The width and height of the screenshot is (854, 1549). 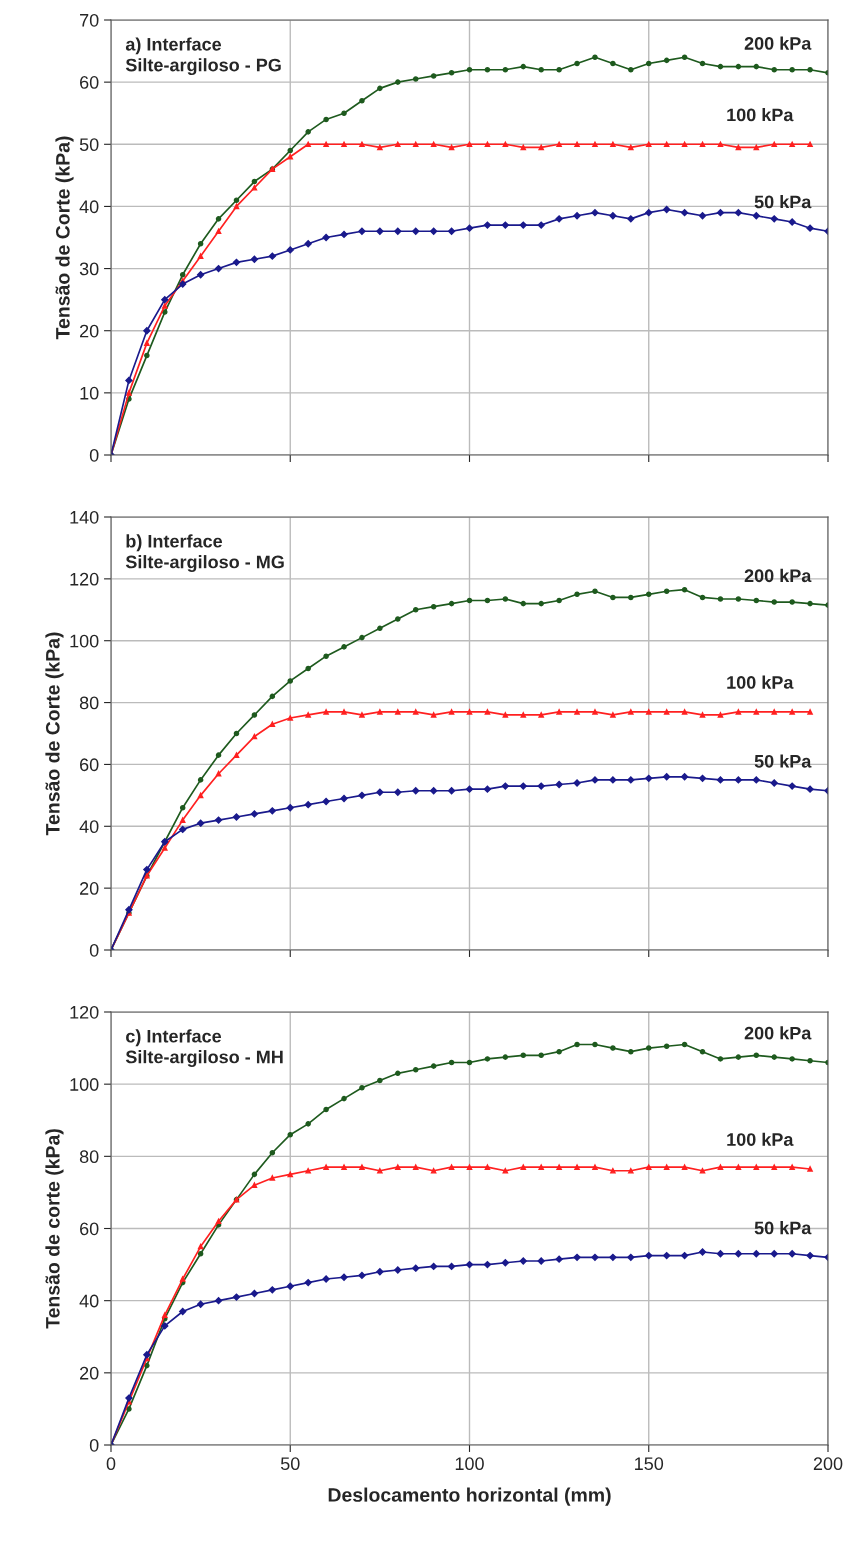 What do you see at coordinates (89, 145) in the screenshot?
I see `y-tick-label: 50` at bounding box center [89, 145].